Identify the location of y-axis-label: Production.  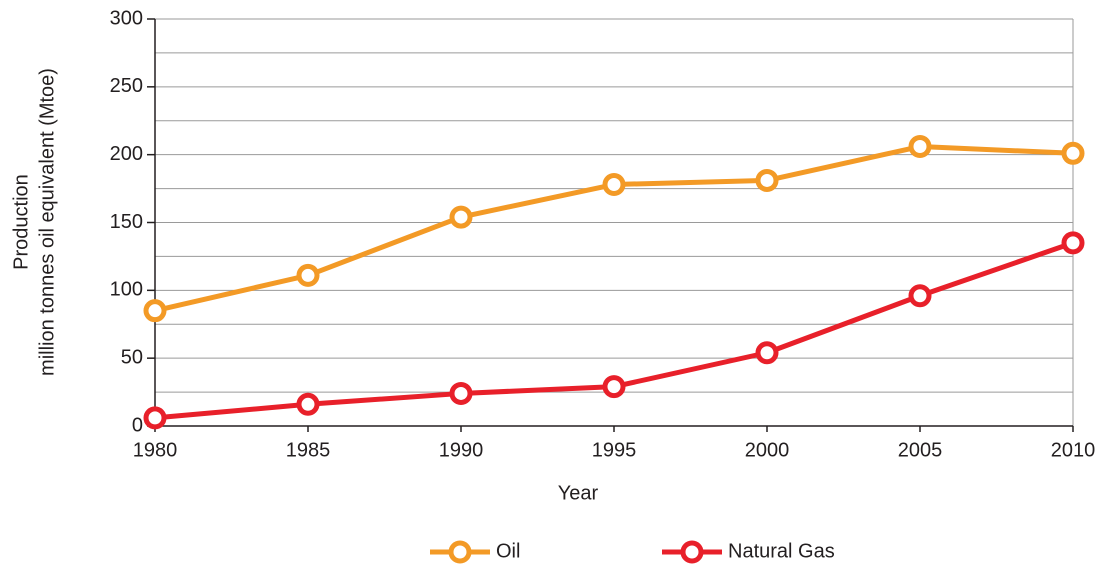
(21, 222).